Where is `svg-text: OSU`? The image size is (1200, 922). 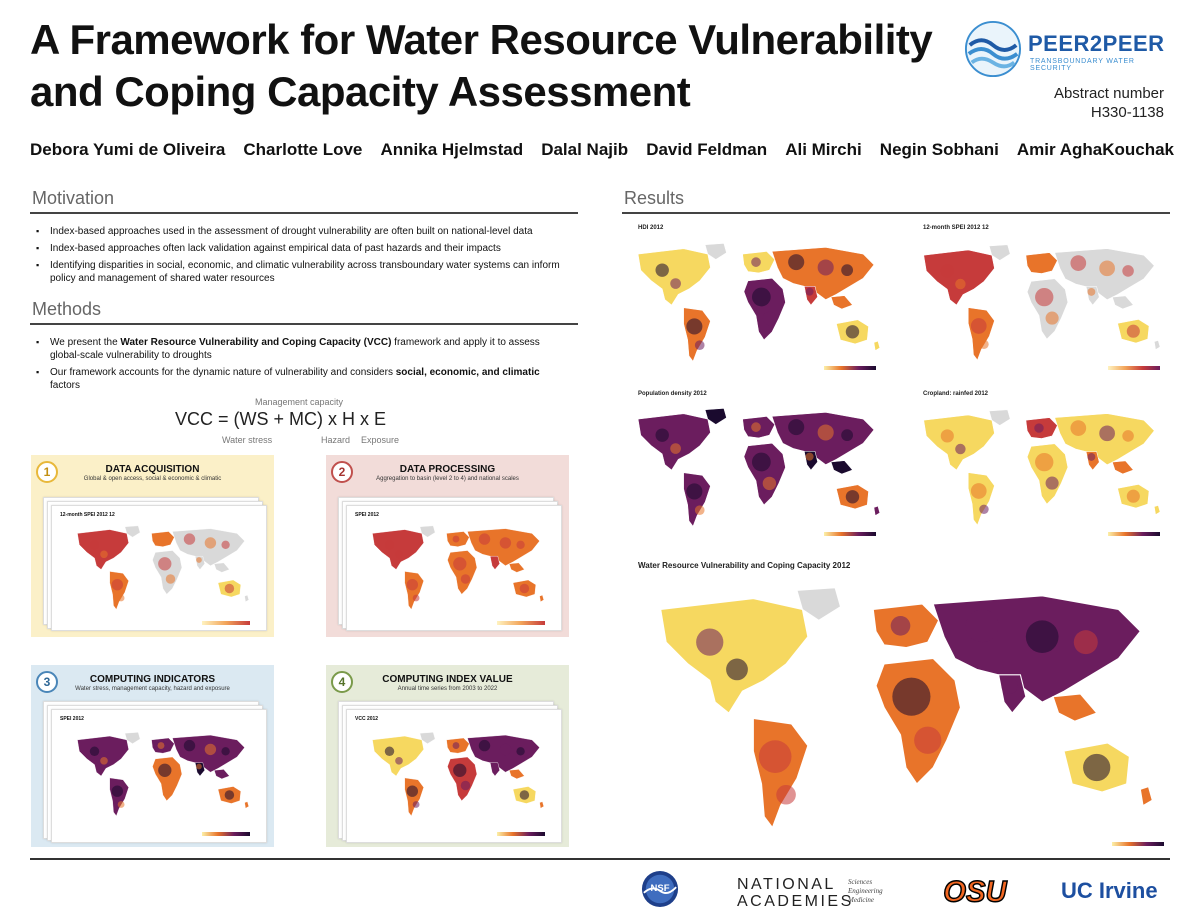
svg-text: OSU is located at coordinates (975, 893).